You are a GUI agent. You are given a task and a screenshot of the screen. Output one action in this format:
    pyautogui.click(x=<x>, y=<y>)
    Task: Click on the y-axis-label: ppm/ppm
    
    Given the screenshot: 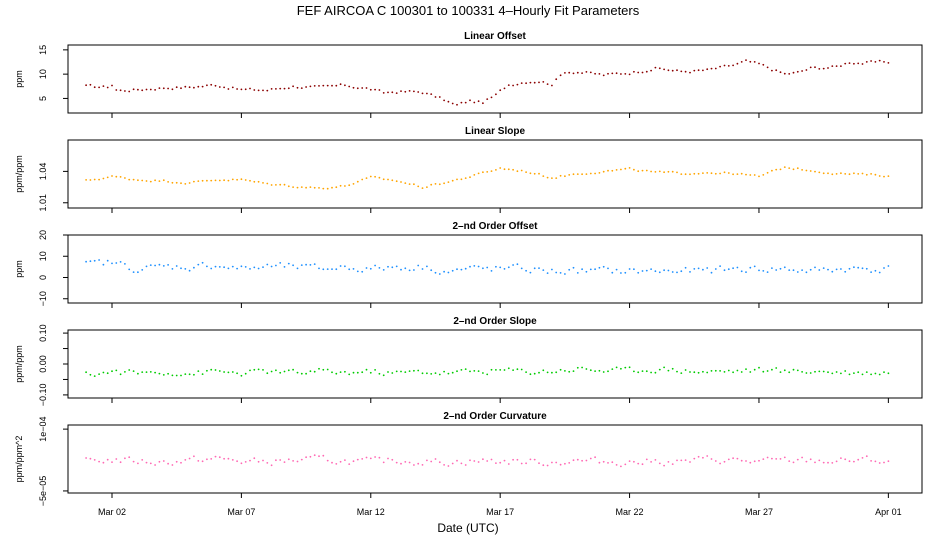 What is the action you would take?
    pyautogui.click(x=19, y=174)
    